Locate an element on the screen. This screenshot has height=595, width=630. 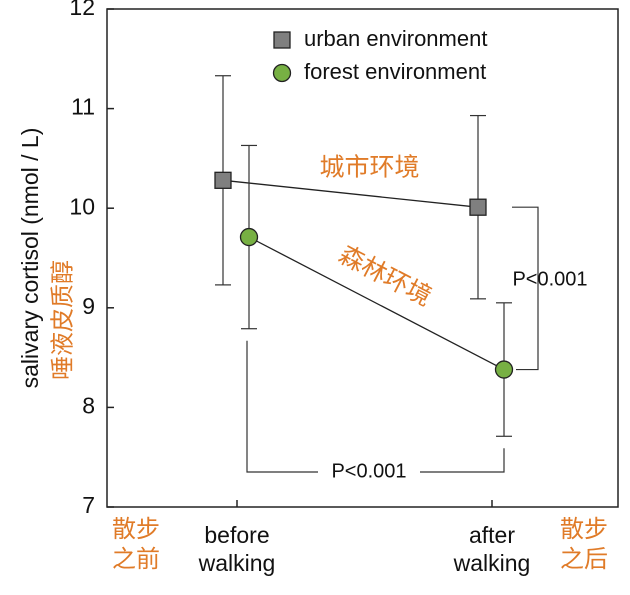
y-axis-label: salivary cortisol (nmol / L) is located at coordinates (30, 258).